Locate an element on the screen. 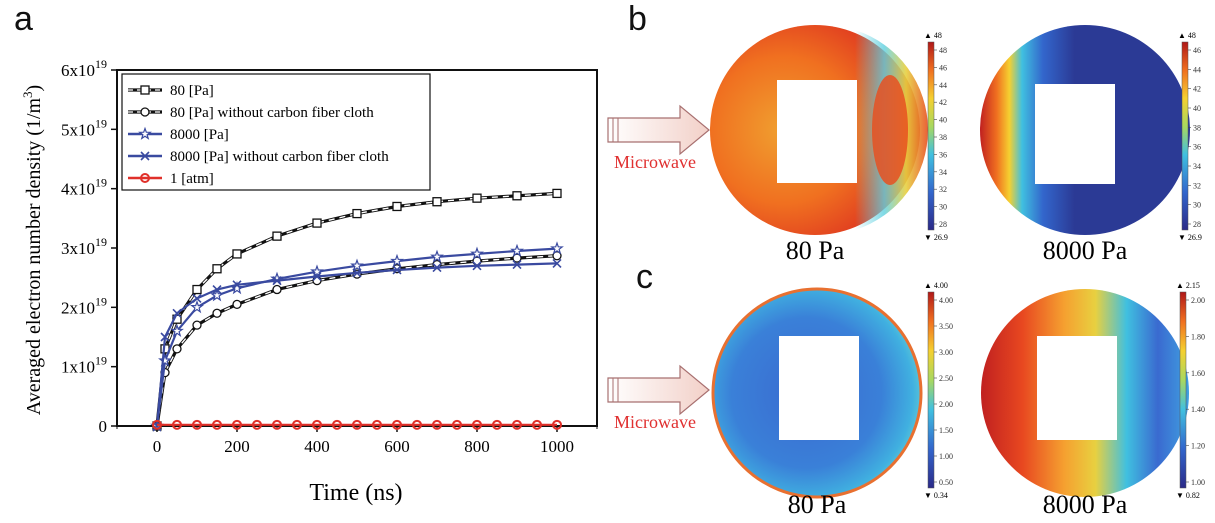  y-axis-label: Averaged electron number density (1/m3) is located at coordinates (32, 250).